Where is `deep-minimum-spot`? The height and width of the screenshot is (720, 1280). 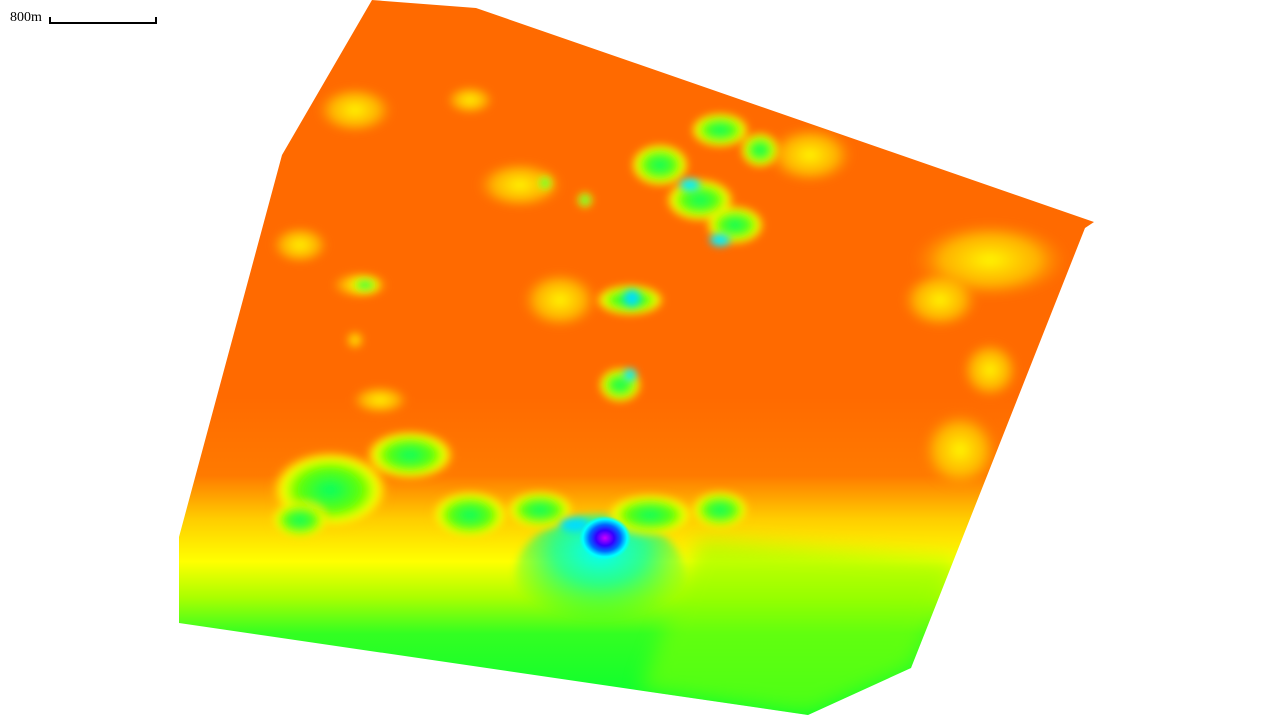 deep-minimum-spot is located at coordinates (605, 538).